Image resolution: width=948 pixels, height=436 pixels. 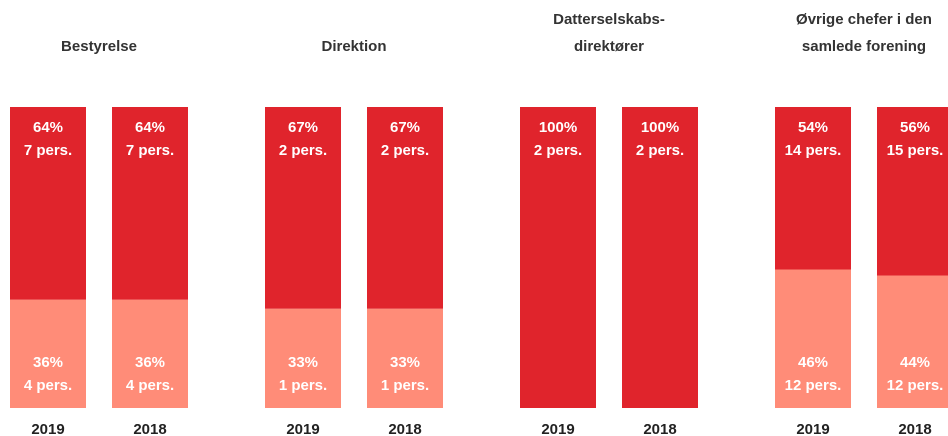 I want to click on count-label: 15 pers., so click(x=915, y=150).